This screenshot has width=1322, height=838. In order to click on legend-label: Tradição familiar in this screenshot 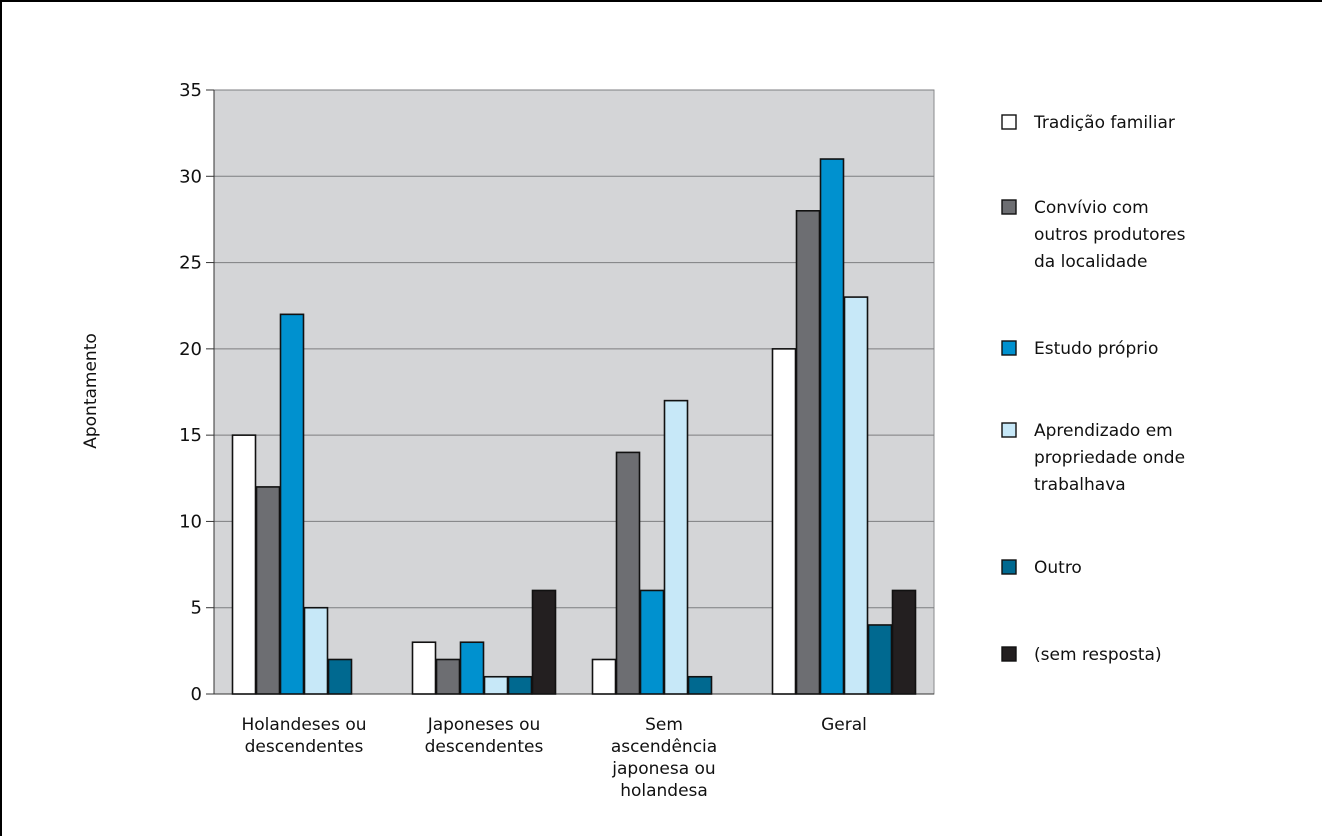, I will do `click(1104, 123)`.